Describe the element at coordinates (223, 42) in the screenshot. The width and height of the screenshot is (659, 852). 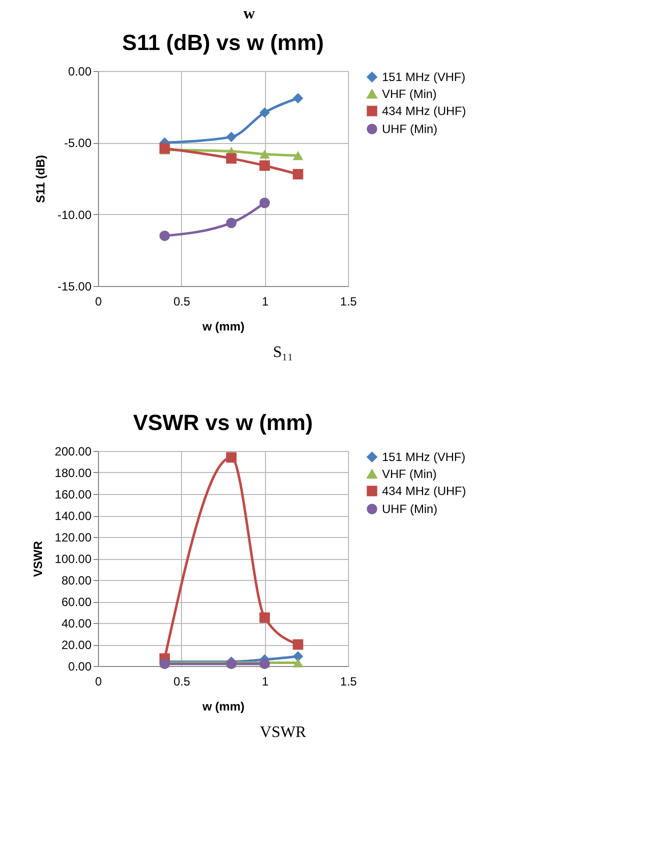
I see `chart-title: S11 (dB) vs w (mm)` at that location.